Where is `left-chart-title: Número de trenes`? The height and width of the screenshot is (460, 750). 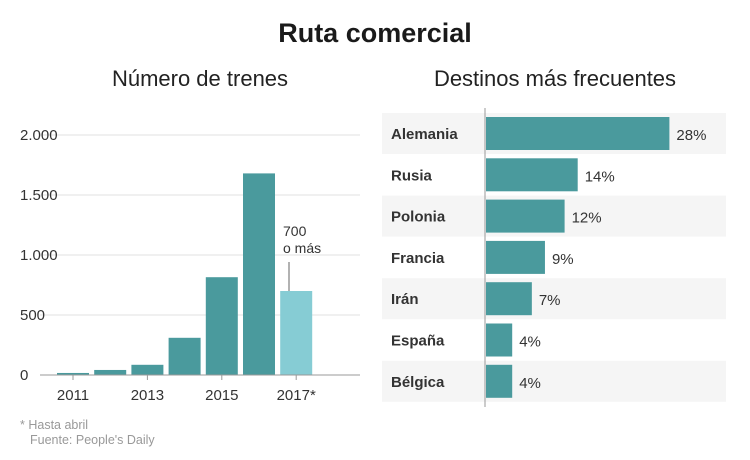
left-chart-title: Número de trenes is located at coordinates (200, 78).